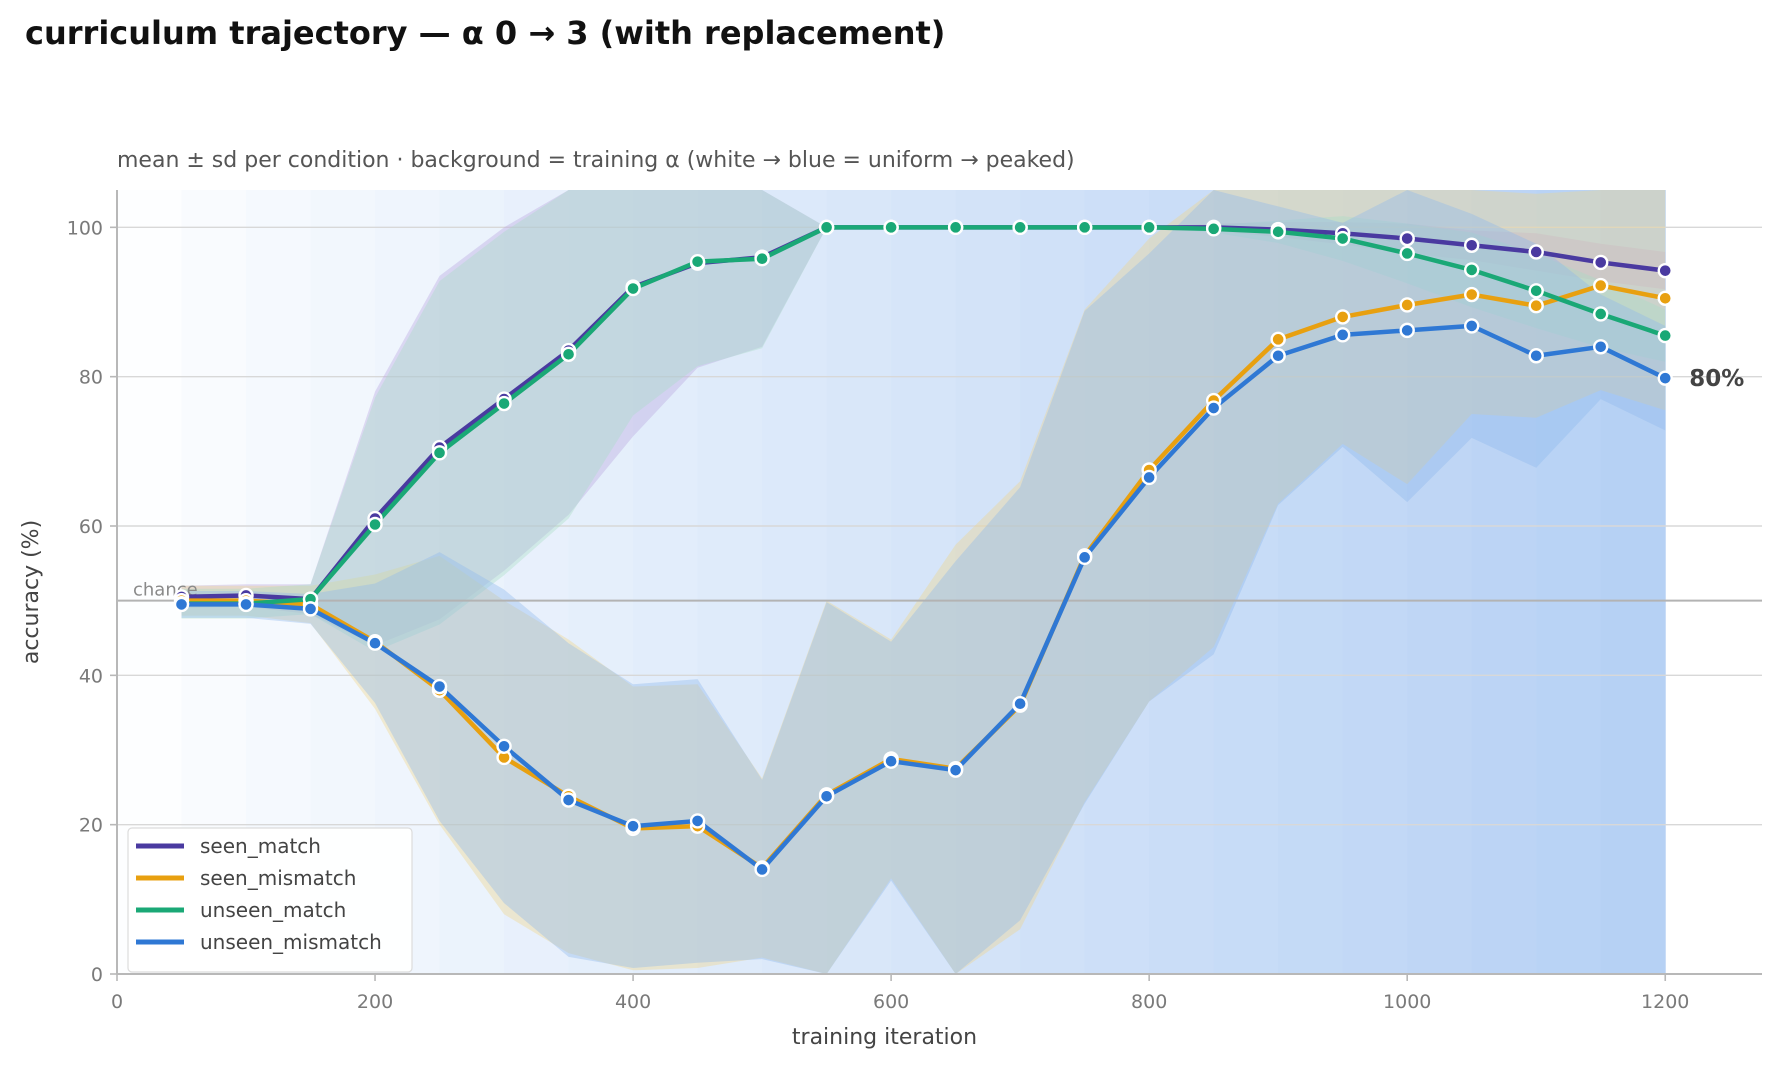  I want to click on y-axis-label: accuracy (%), so click(31, 592).